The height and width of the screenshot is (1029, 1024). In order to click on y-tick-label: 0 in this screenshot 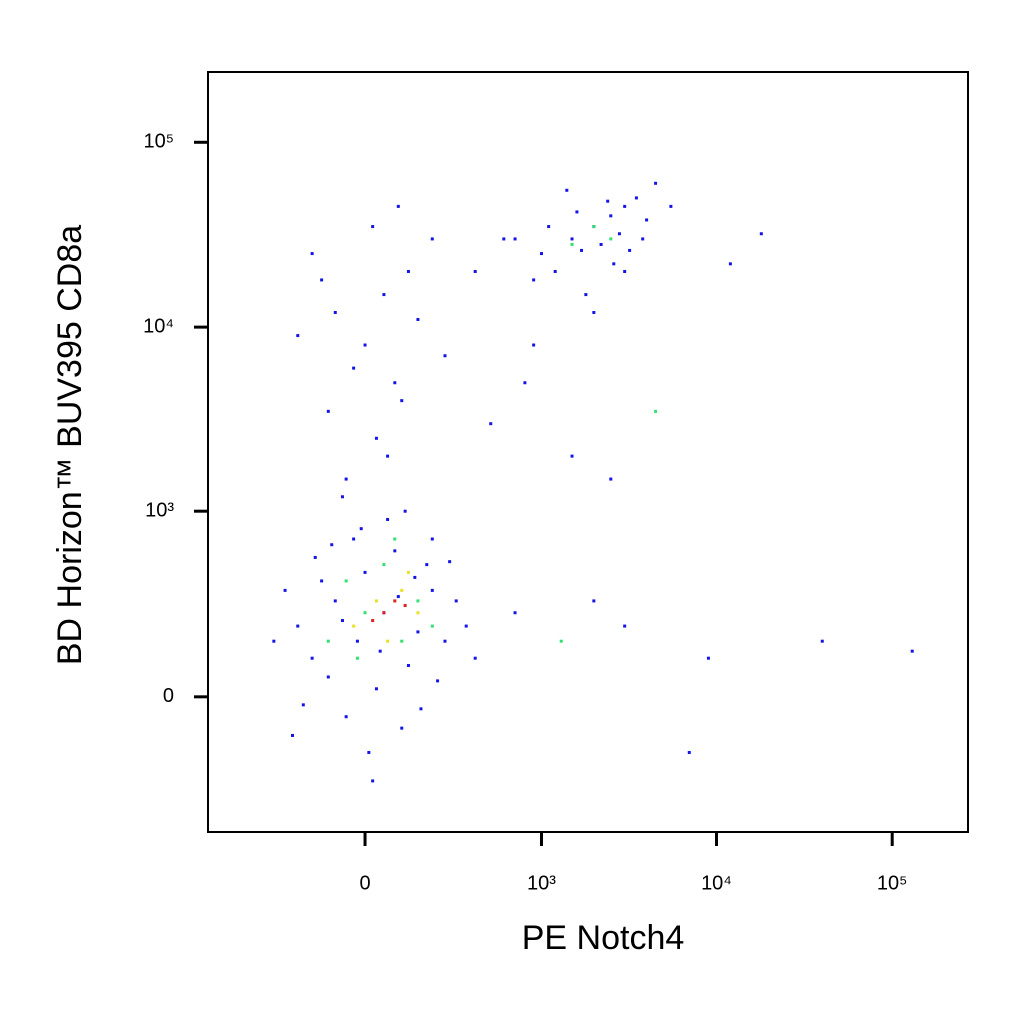, I will do `click(168, 696)`.